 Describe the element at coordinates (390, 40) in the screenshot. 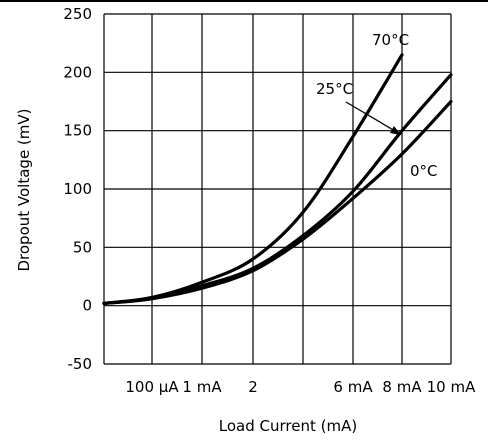

I see `series-label-70c: 70°C` at that location.